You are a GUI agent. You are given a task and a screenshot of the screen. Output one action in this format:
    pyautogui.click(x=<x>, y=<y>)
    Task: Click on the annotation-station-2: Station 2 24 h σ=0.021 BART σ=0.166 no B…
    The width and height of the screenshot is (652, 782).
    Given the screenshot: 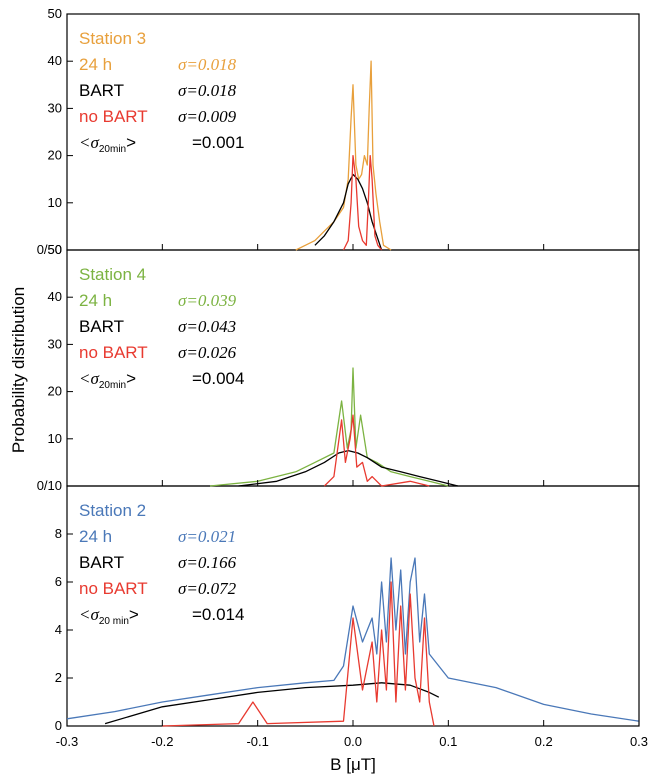 What is the action you would take?
    pyautogui.click(x=161, y=564)
    